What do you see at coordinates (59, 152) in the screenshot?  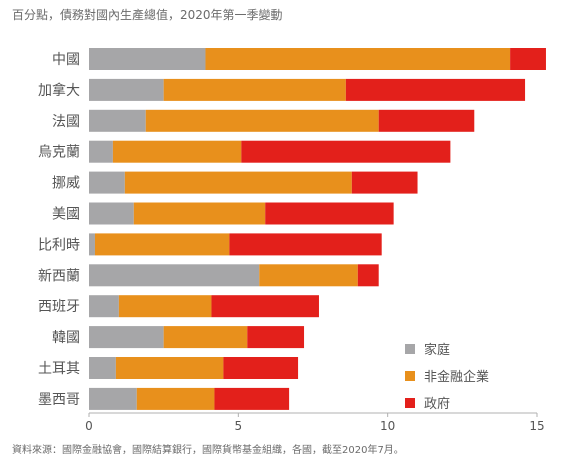 I see `category-label: 烏克蘭` at bounding box center [59, 152].